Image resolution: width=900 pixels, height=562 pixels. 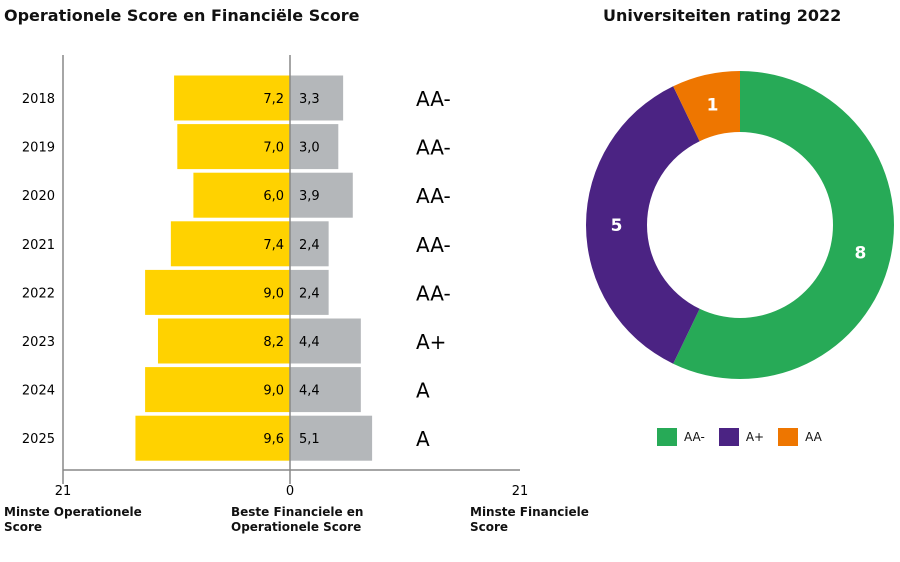 What do you see at coordinates (431, 342) in the screenshot?
I see `rating-label: A+` at bounding box center [431, 342].